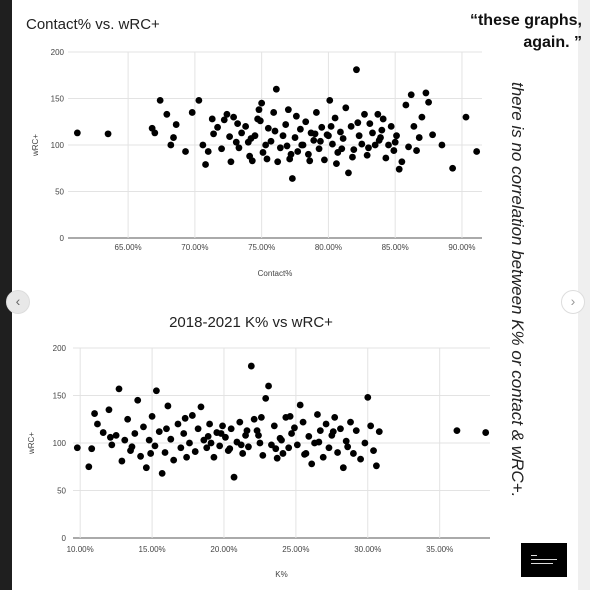 The width and height of the screenshot is (590, 590). Describe the element at coordinates (58, 145) in the screenshot. I see `y-tick-label: 100` at that location.